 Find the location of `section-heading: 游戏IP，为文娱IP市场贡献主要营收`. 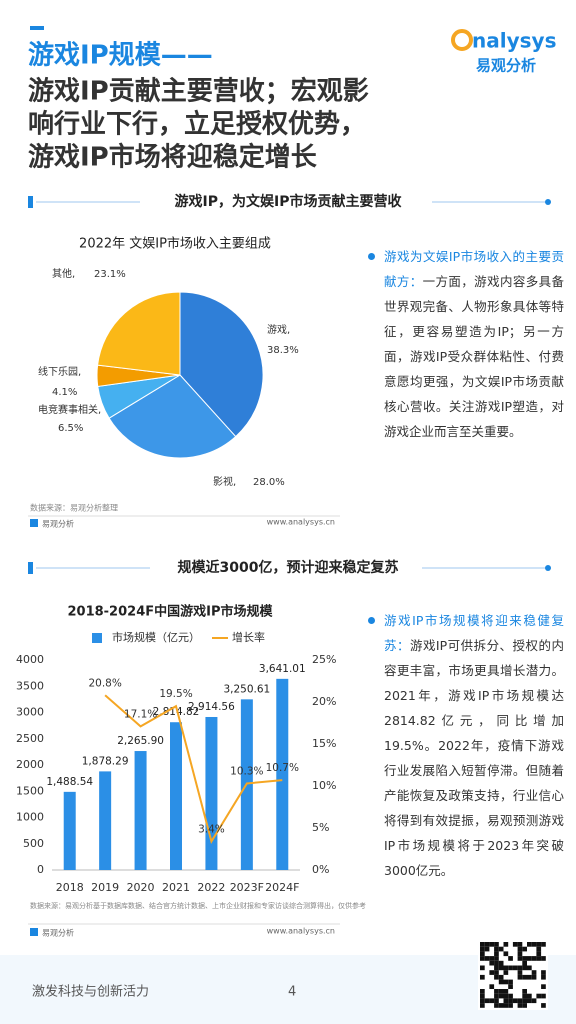

section-heading: 游戏IP，为文娱IP市场贡献主要营收 is located at coordinates (289, 201).